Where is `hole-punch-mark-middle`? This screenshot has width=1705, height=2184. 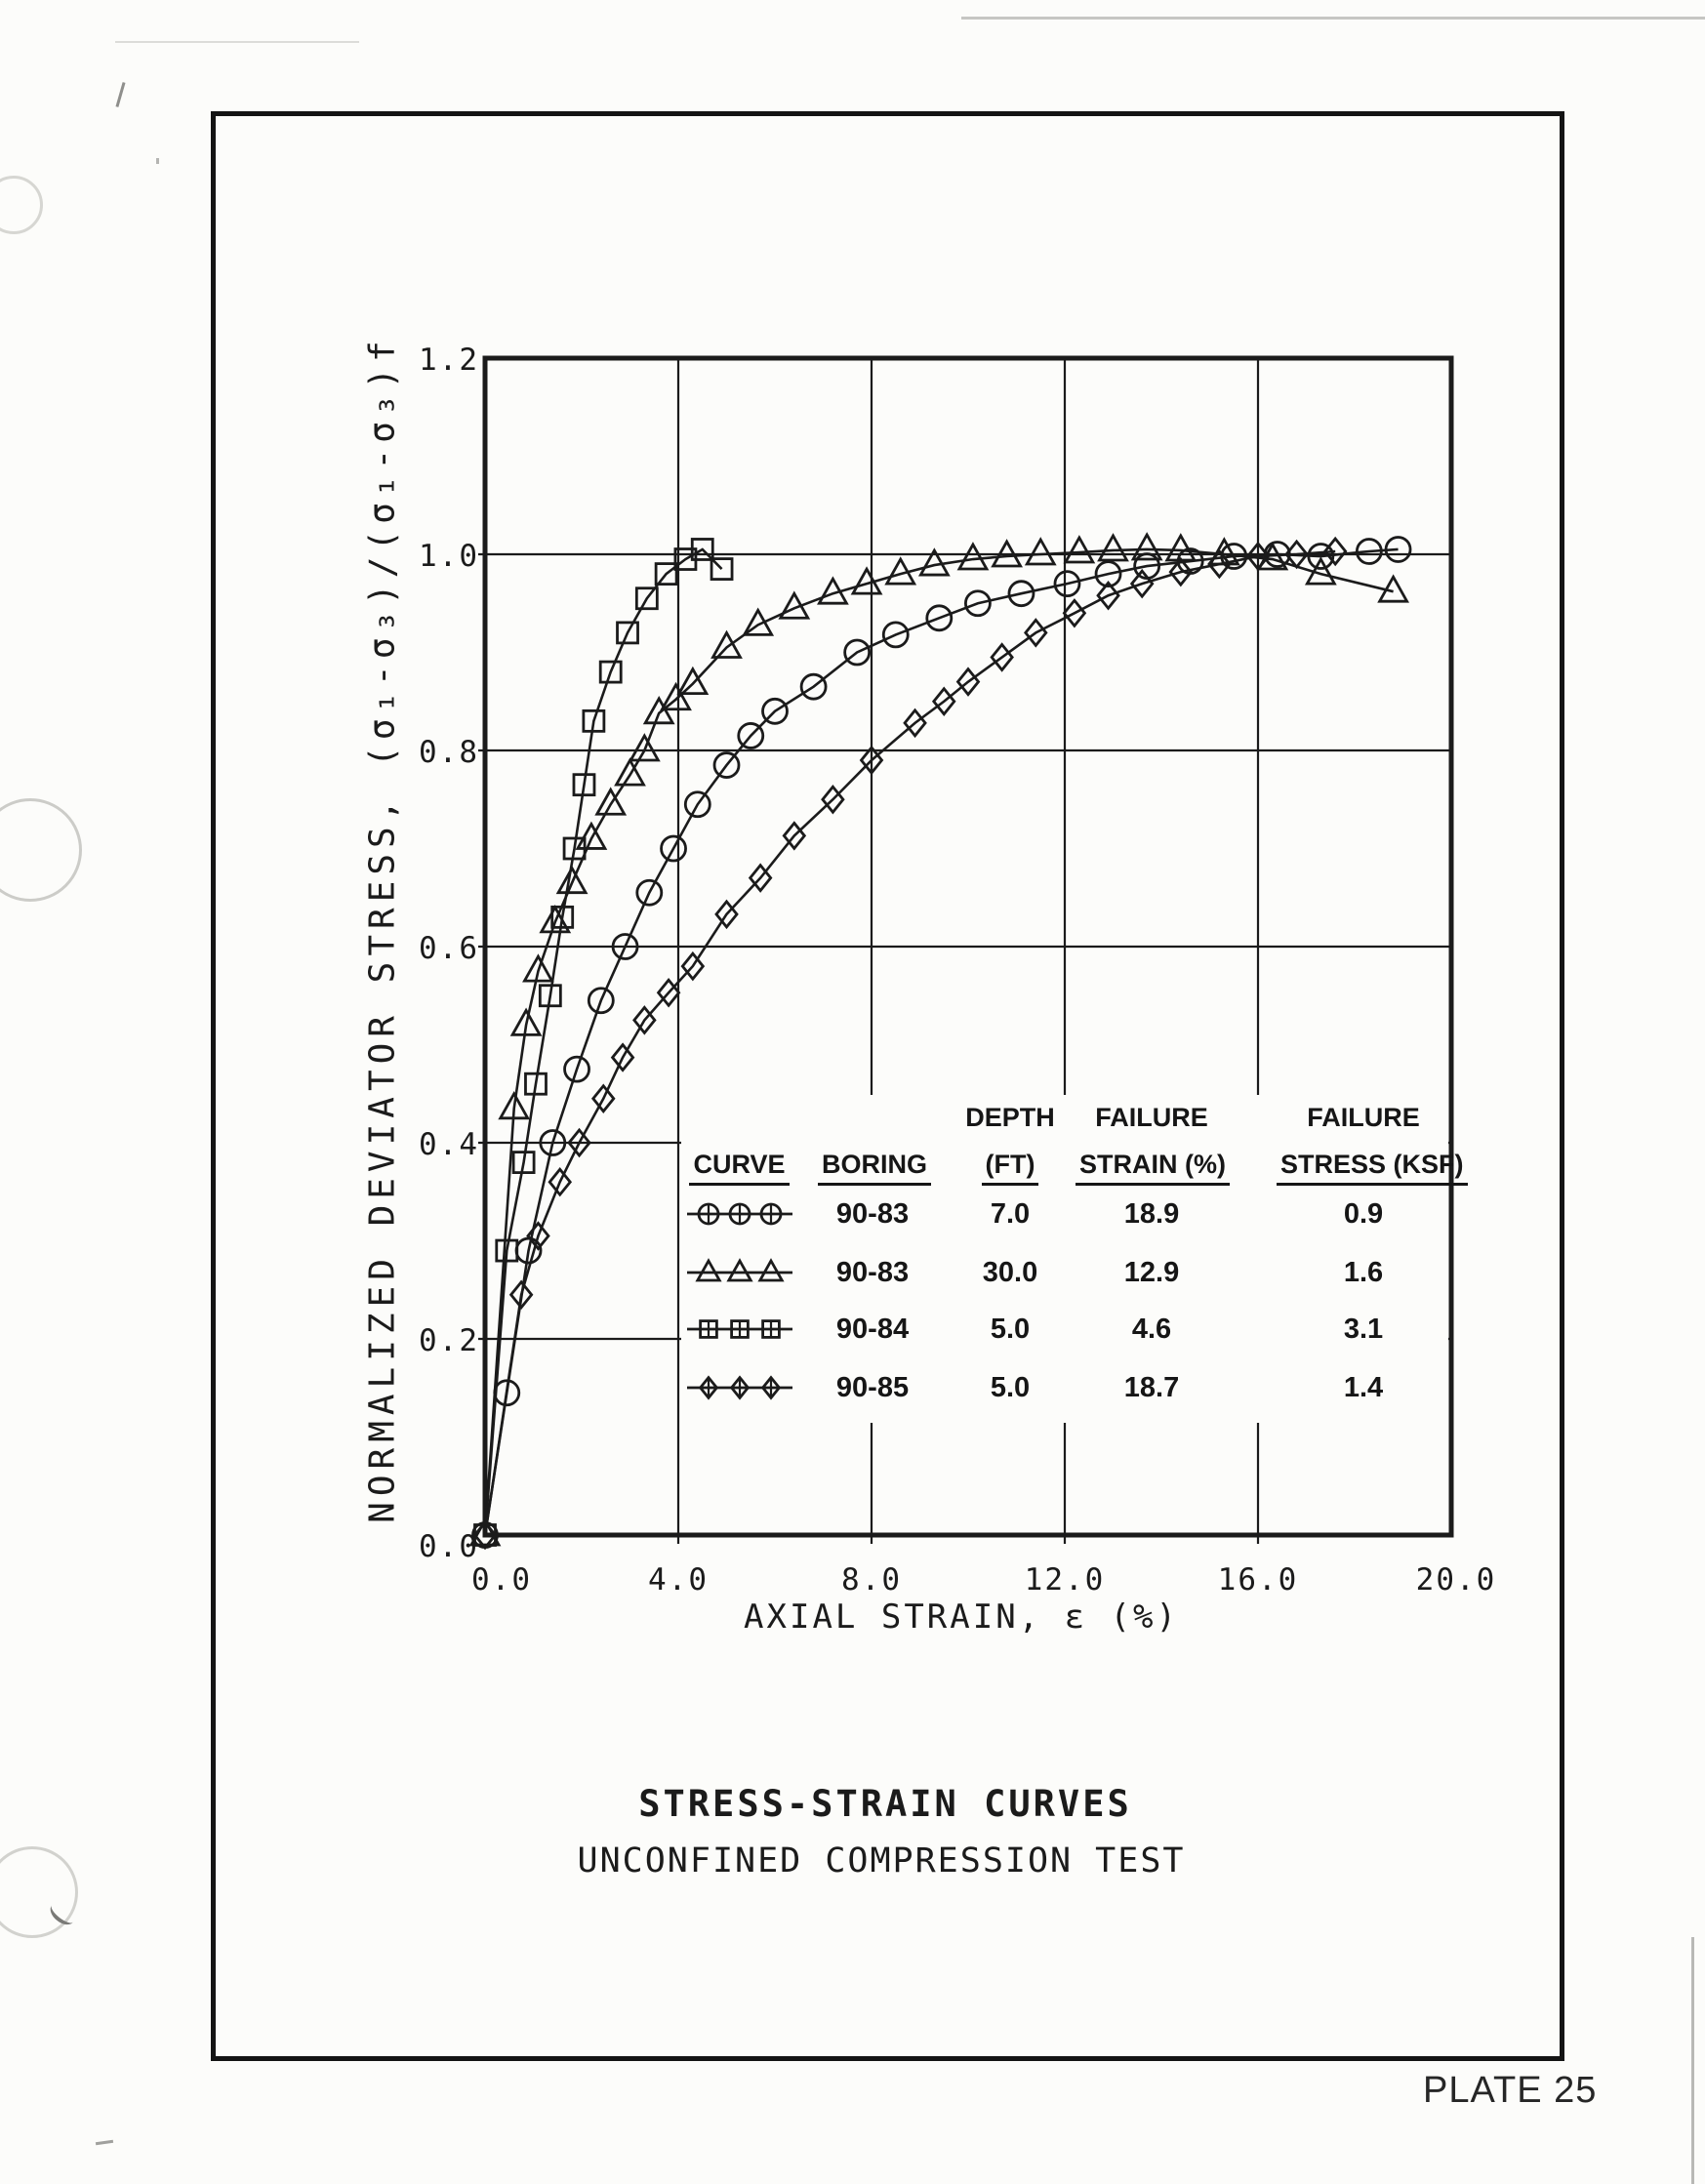
hole-punch-mark-middle is located at coordinates (41, 850).